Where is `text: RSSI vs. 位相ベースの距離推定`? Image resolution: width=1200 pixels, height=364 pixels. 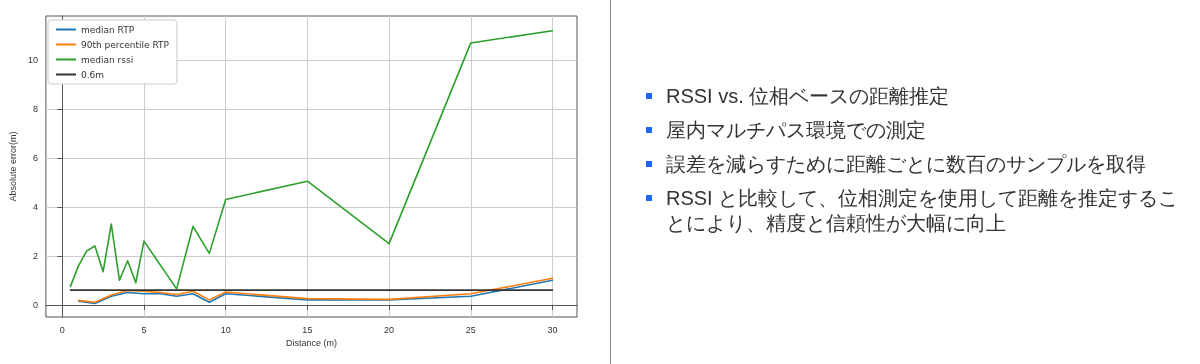
text: RSSI vs. 位相ベースの距離推定 is located at coordinates (808, 96).